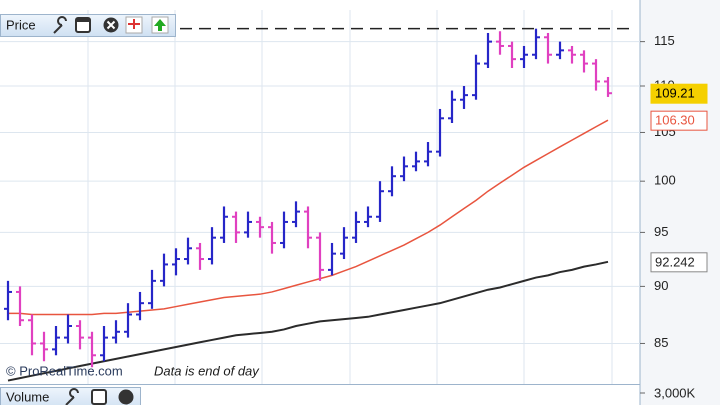 This screenshot has height=410, width=720. I want to click on y-tick-label: 3,000K, so click(675, 392).